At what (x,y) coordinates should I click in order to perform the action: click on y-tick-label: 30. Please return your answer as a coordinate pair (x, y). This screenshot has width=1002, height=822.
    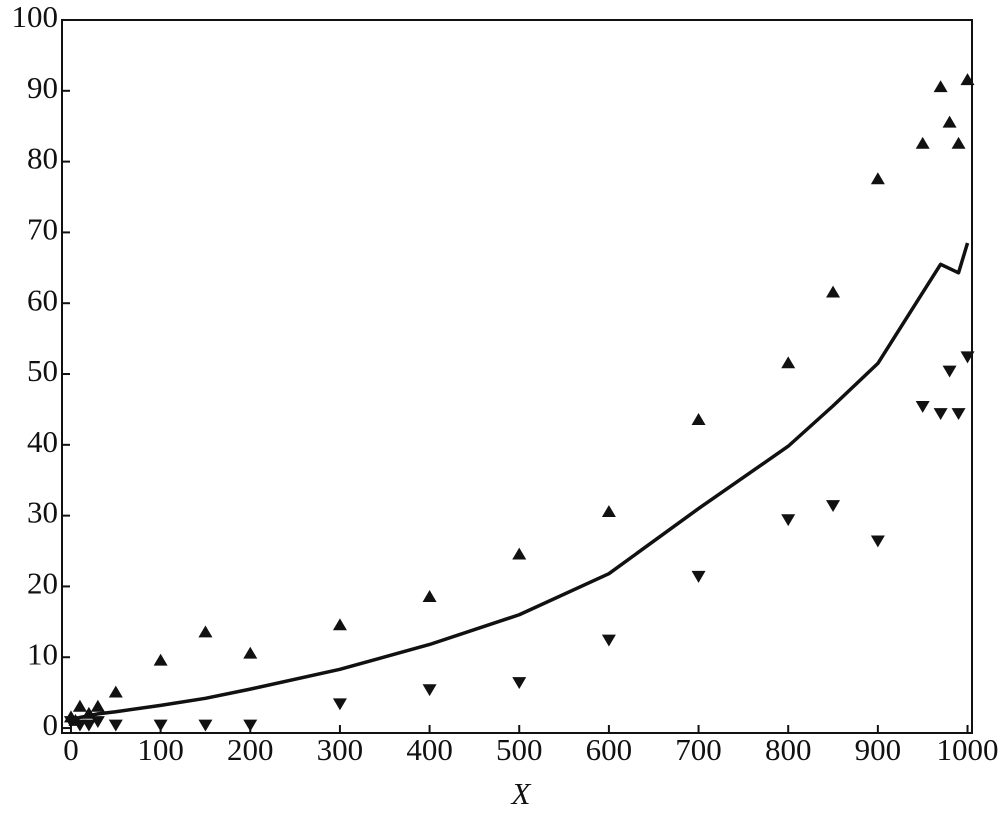
    Looking at the image, I should click on (42, 512).